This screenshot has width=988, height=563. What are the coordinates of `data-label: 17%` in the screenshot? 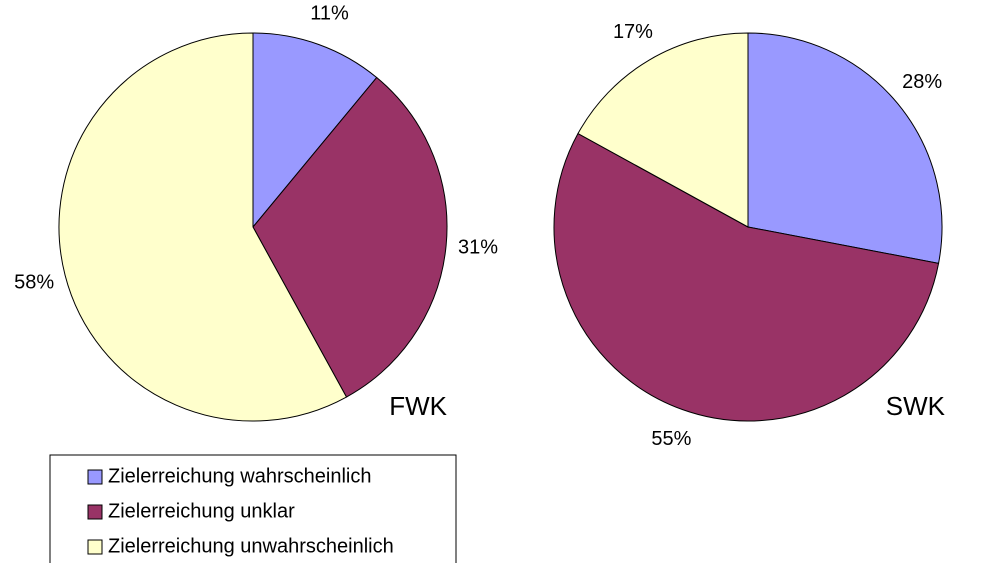 It's located at (633, 32).